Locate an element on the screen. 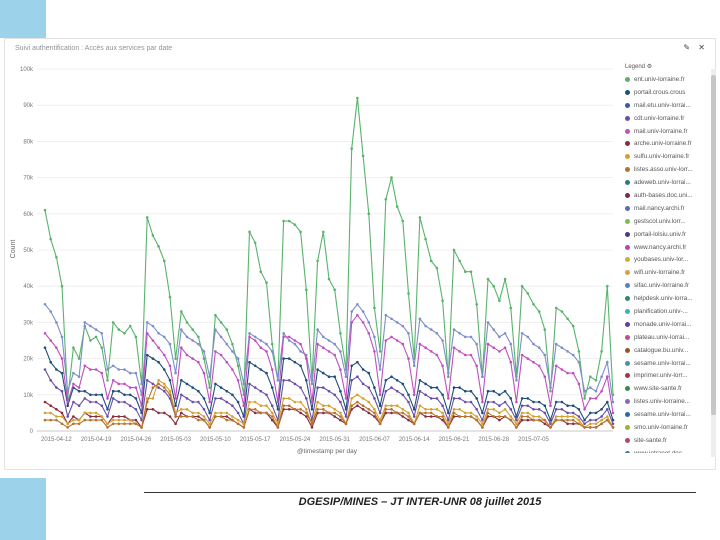  legend-title: Legend ⚙ is located at coordinates (639, 67).